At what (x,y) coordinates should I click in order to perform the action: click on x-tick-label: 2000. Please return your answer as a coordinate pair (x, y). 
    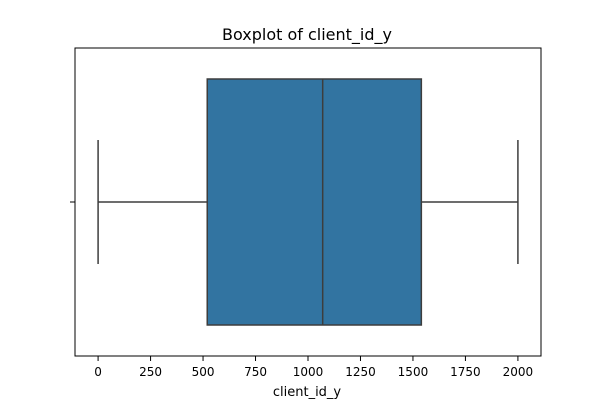
    Looking at the image, I should click on (518, 372).